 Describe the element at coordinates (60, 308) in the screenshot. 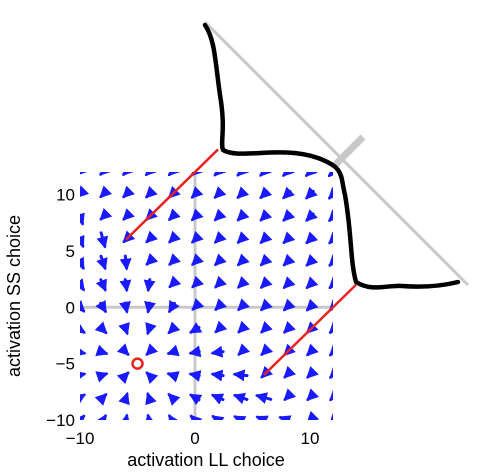

I see `y-tick-labels: −10 −5 0 5 10` at that location.